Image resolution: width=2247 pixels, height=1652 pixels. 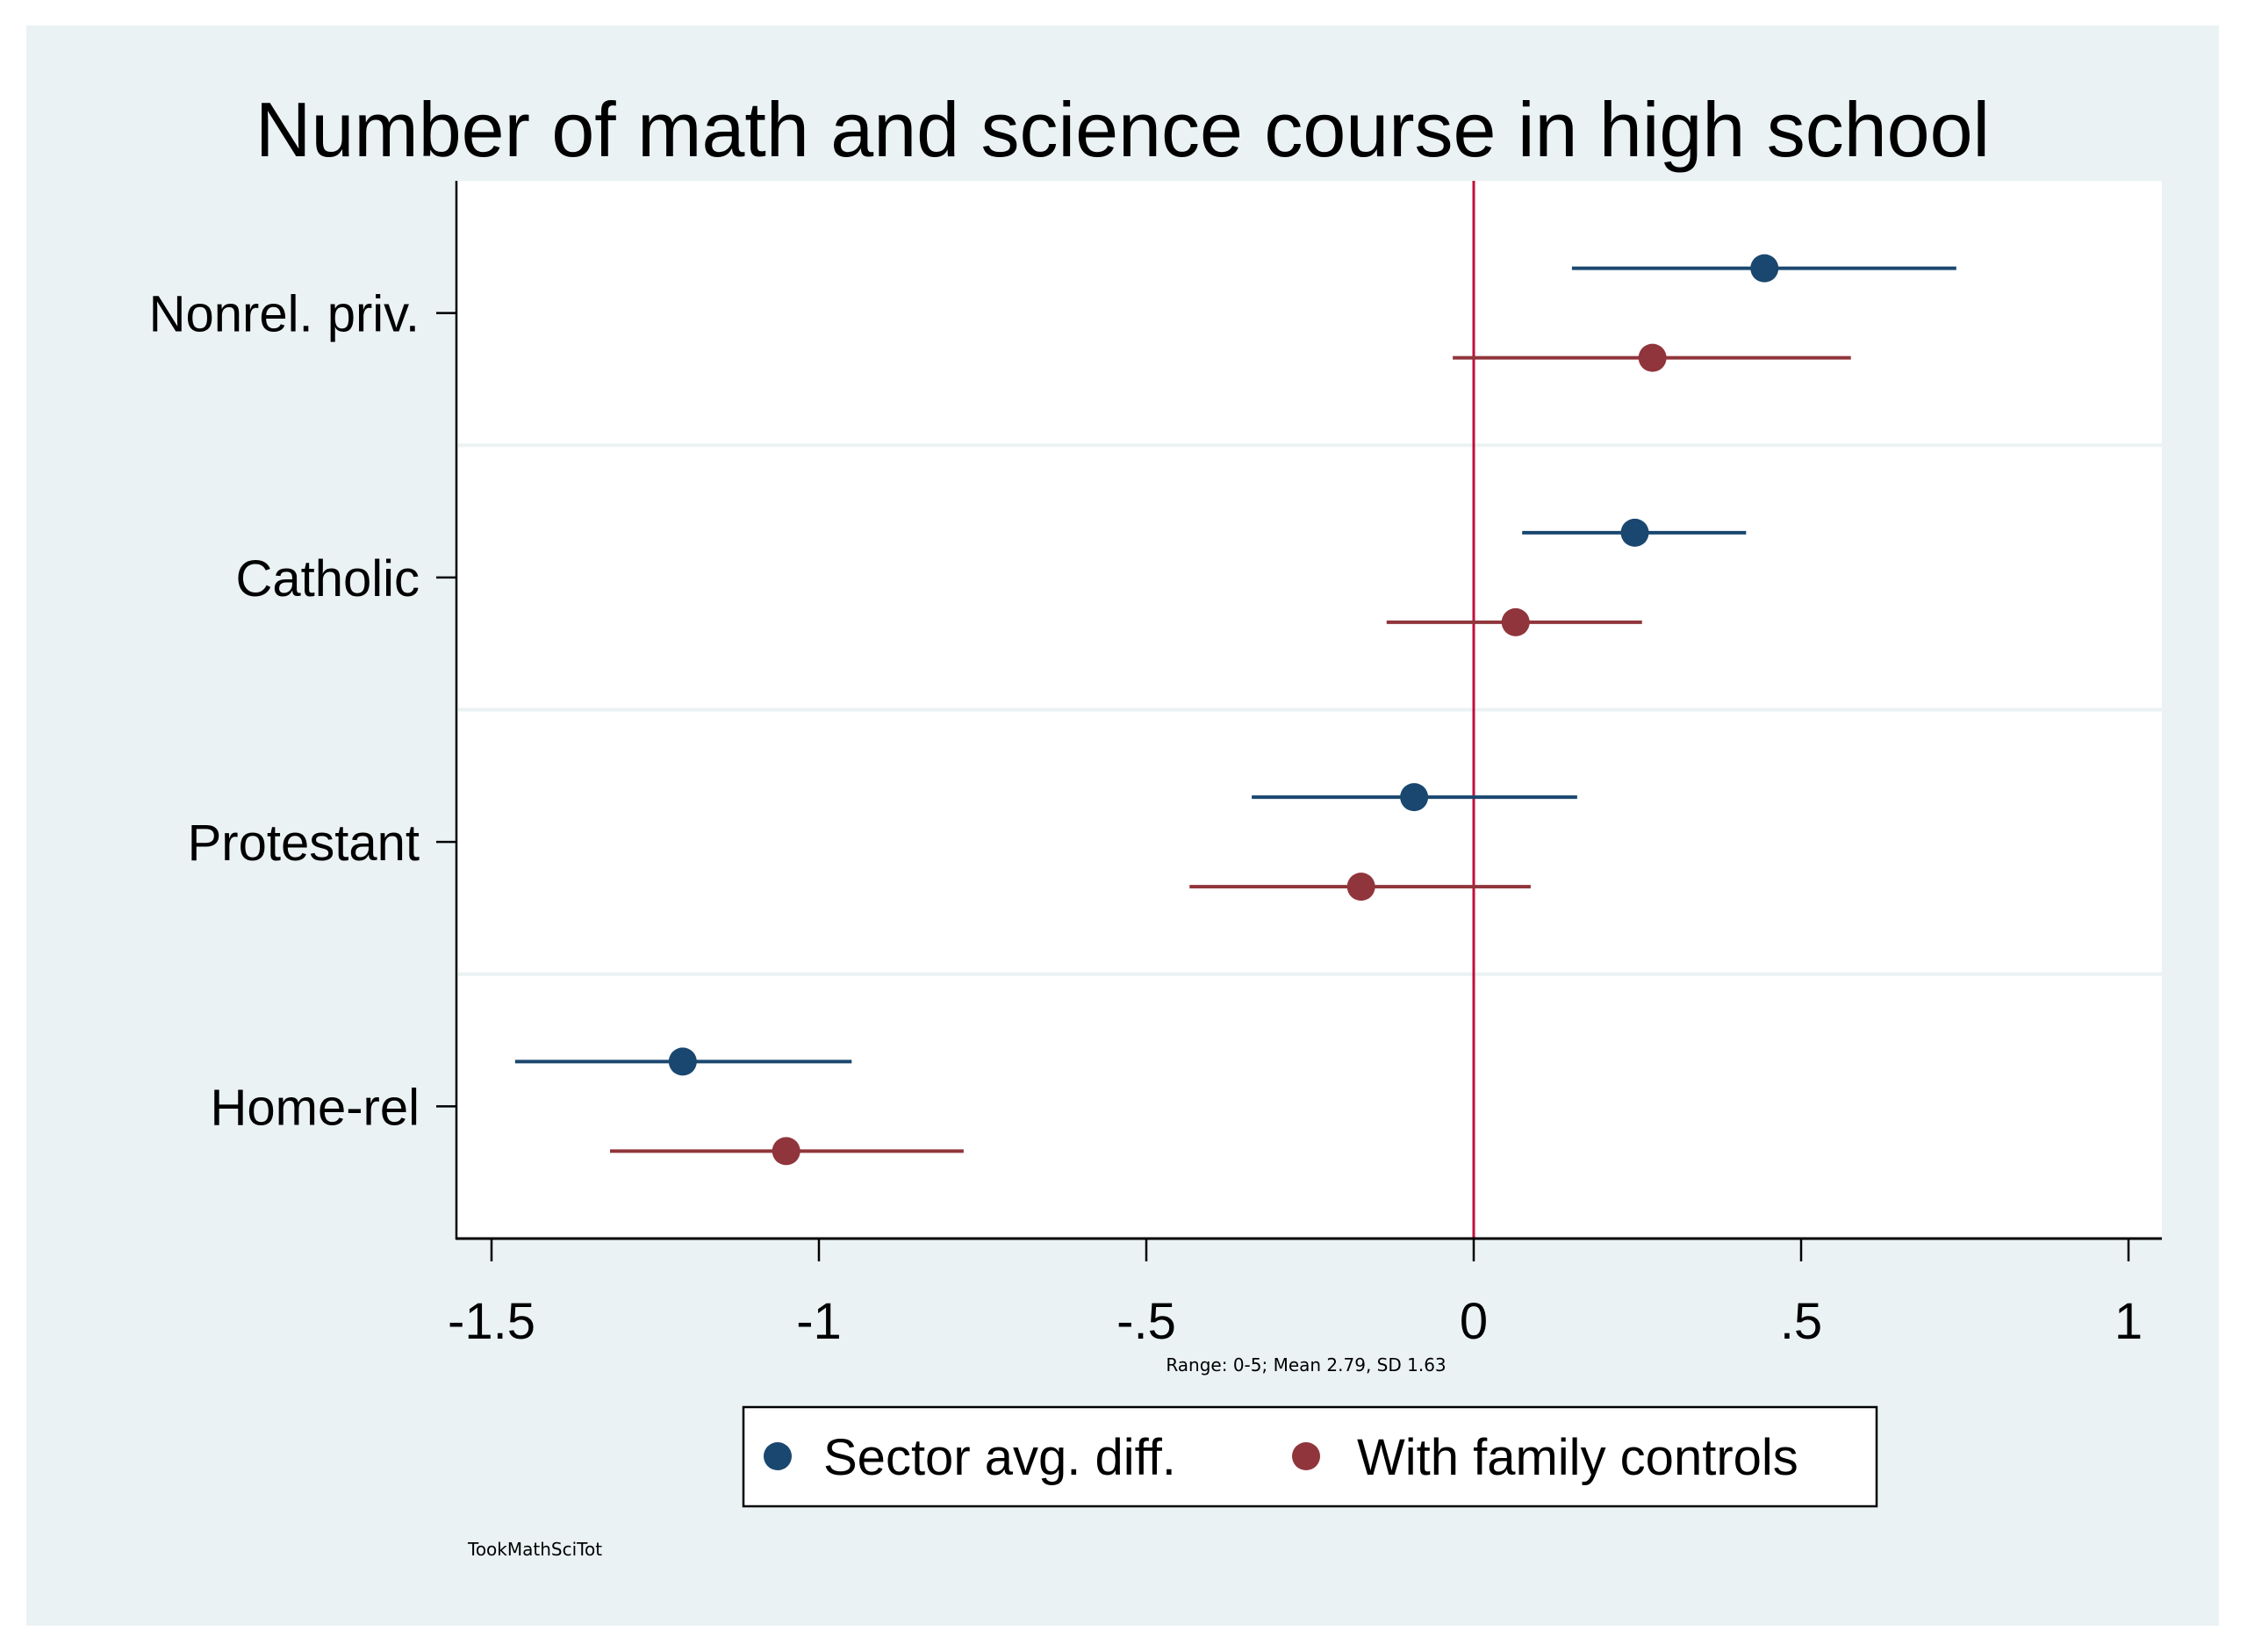 I want to click on y-tick-label: Protestant, so click(x=304, y=843).